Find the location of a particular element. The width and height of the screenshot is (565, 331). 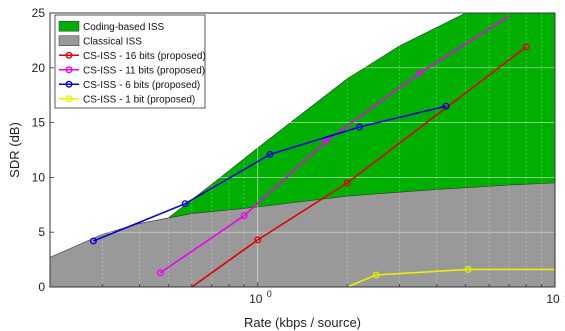

x-axis-label: Rate (kbps / source) is located at coordinates (302, 322).